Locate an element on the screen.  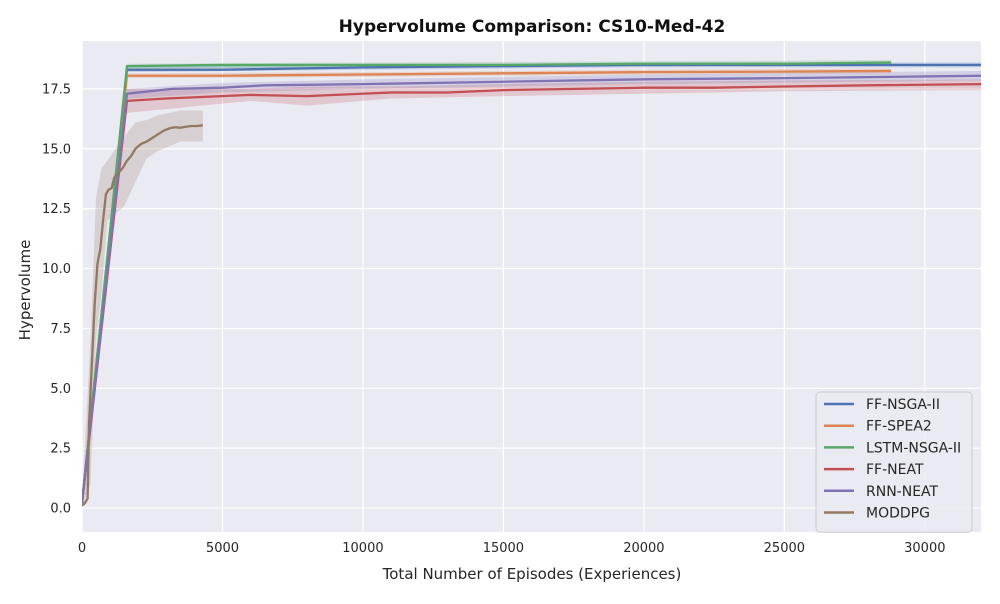
y-tick-label: 5.0 is located at coordinates (60, 389).